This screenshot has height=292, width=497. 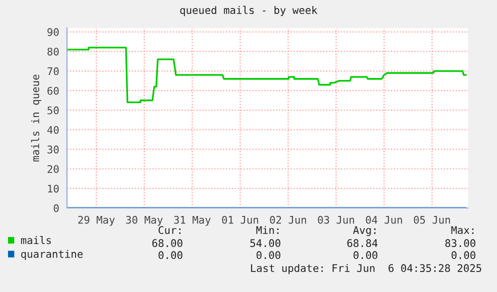 I want to click on text: Avg:, so click(x=364, y=231).